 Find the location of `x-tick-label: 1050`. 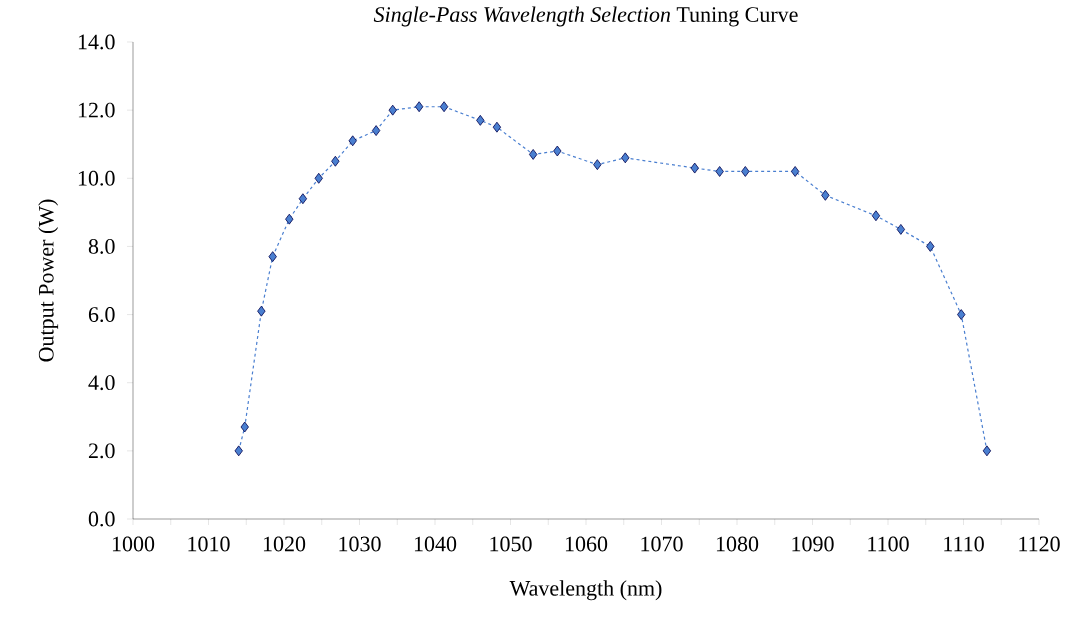

x-tick-label: 1050 is located at coordinates (511, 544).